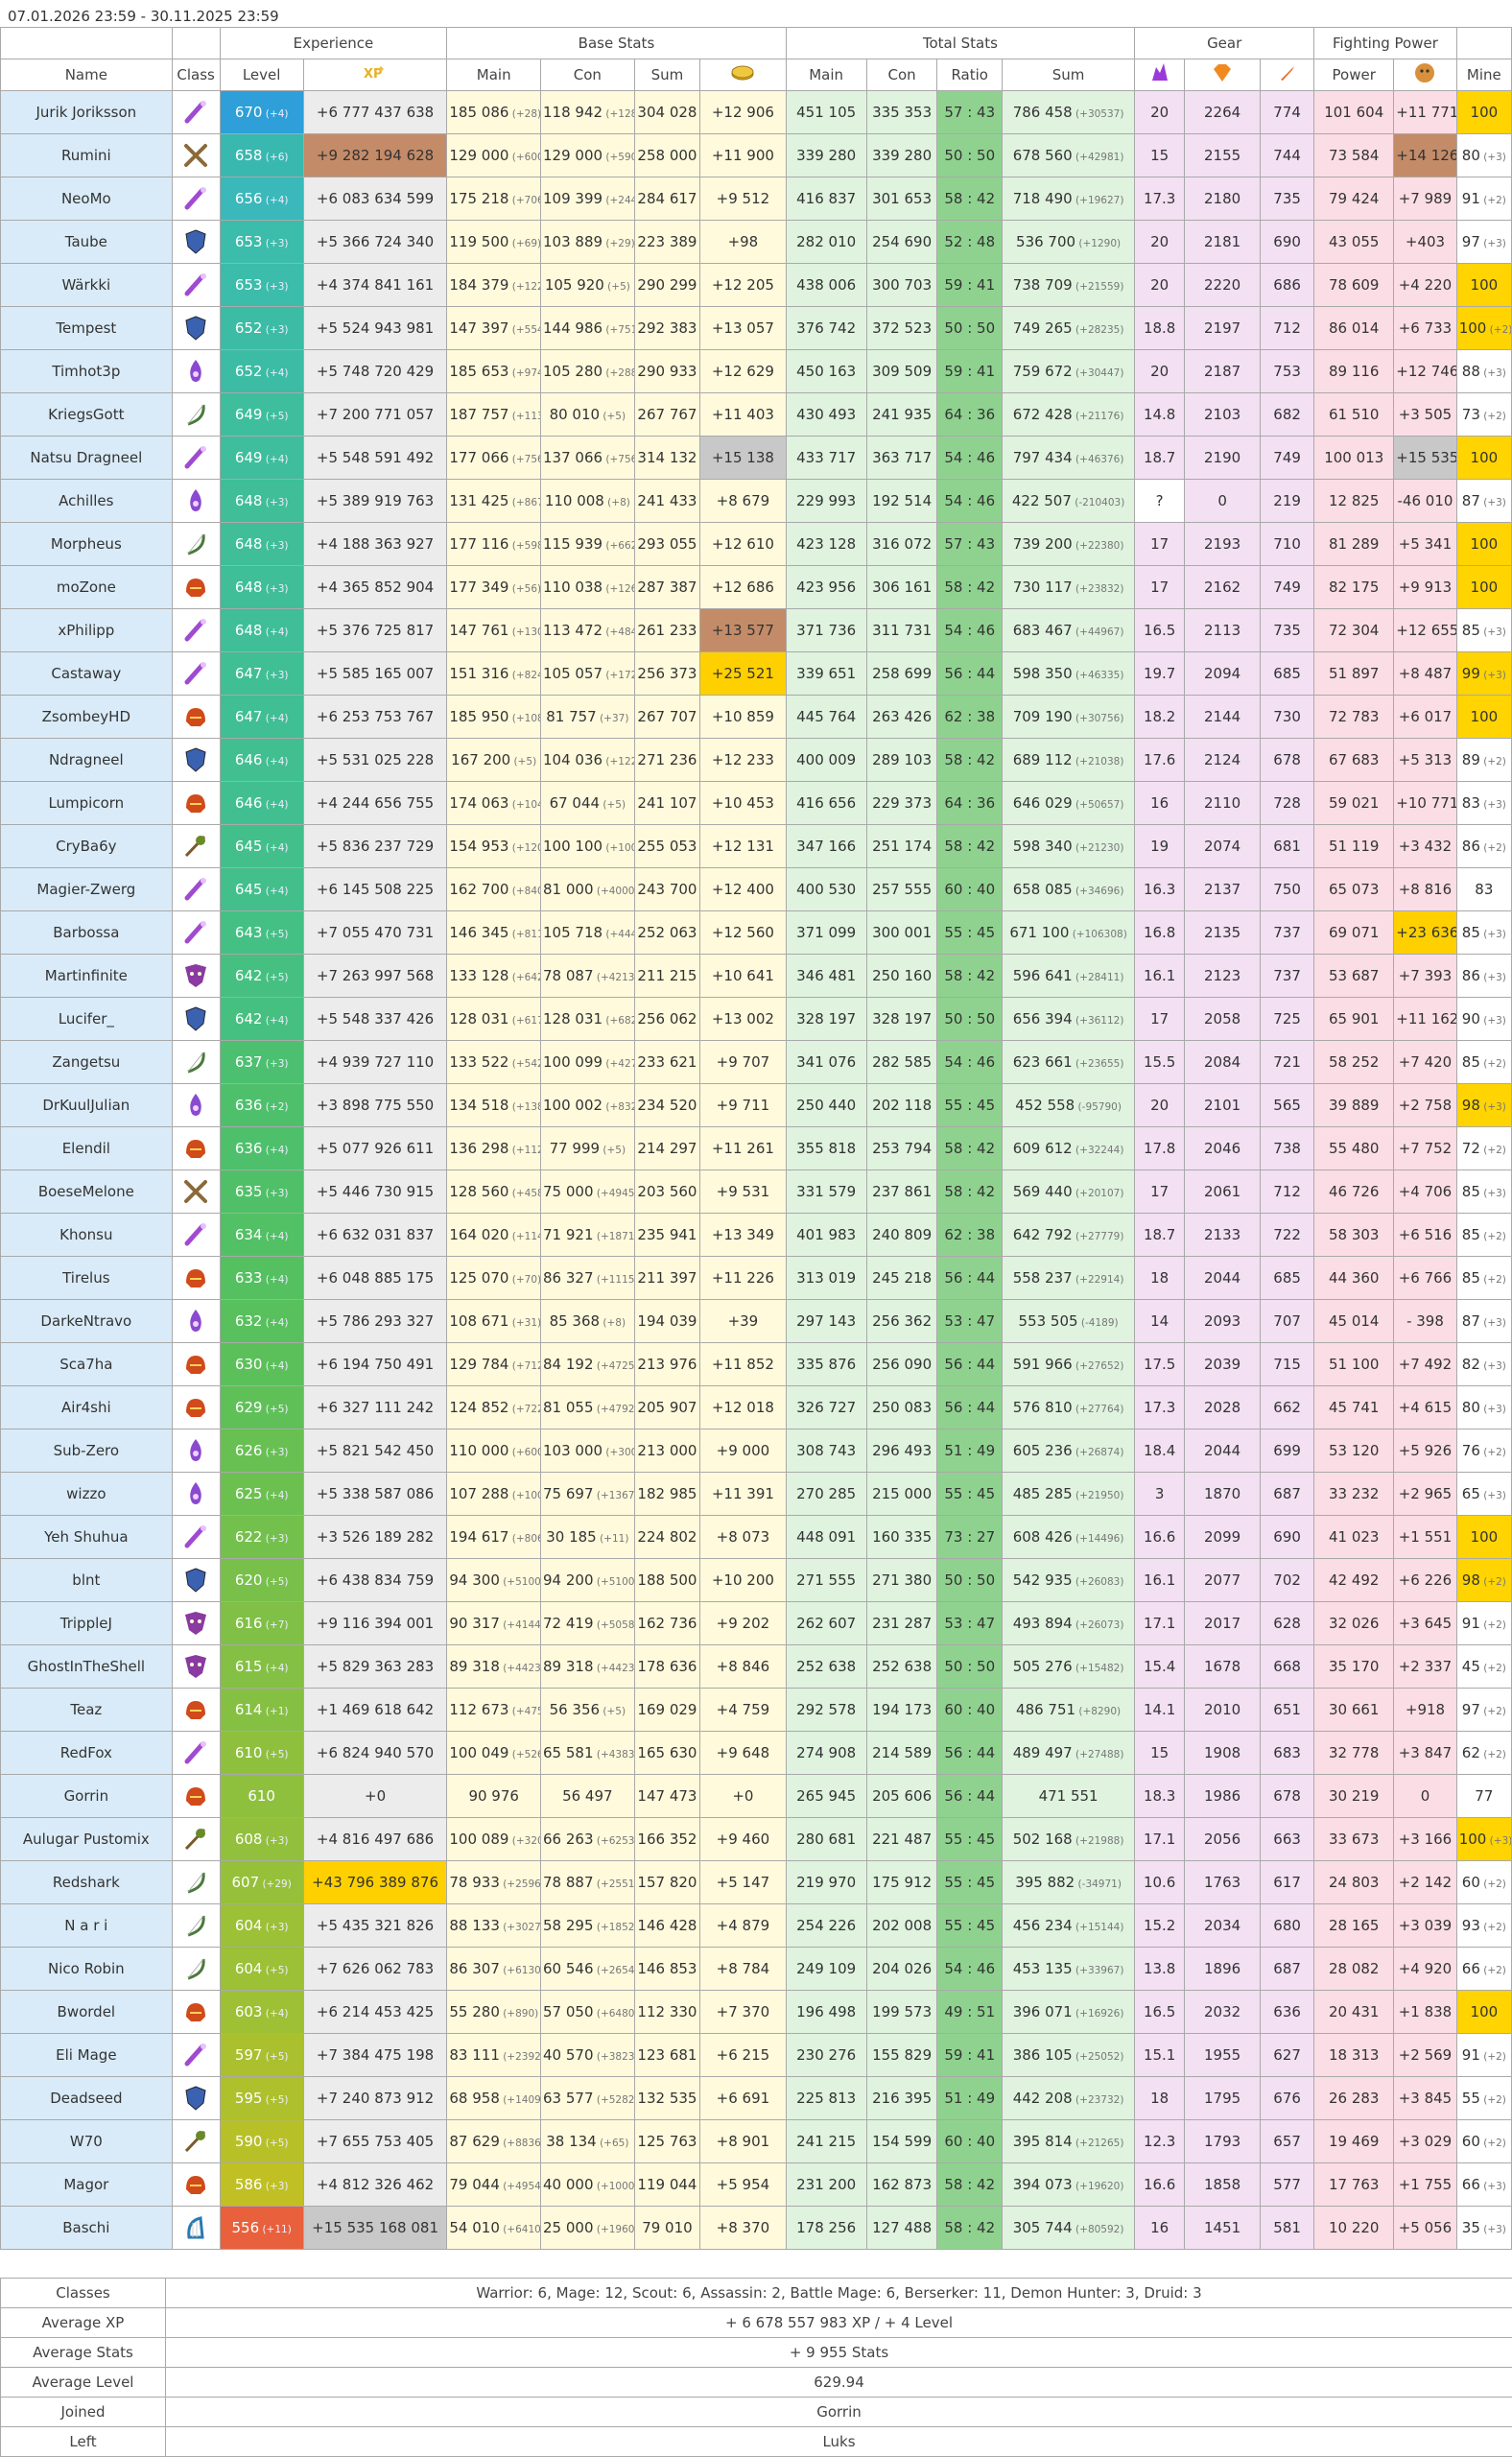 The height and width of the screenshot is (2457, 1512). What do you see at coordinates (87, 933) in the screenshot?
I see `member-name: Barbossa` at bounding box center [87, 933].